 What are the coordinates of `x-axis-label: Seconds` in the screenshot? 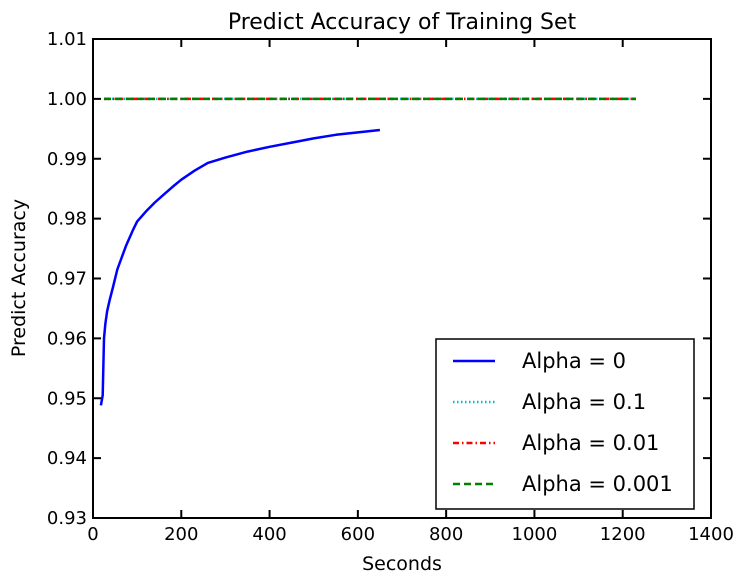 It's located at (402, 564).